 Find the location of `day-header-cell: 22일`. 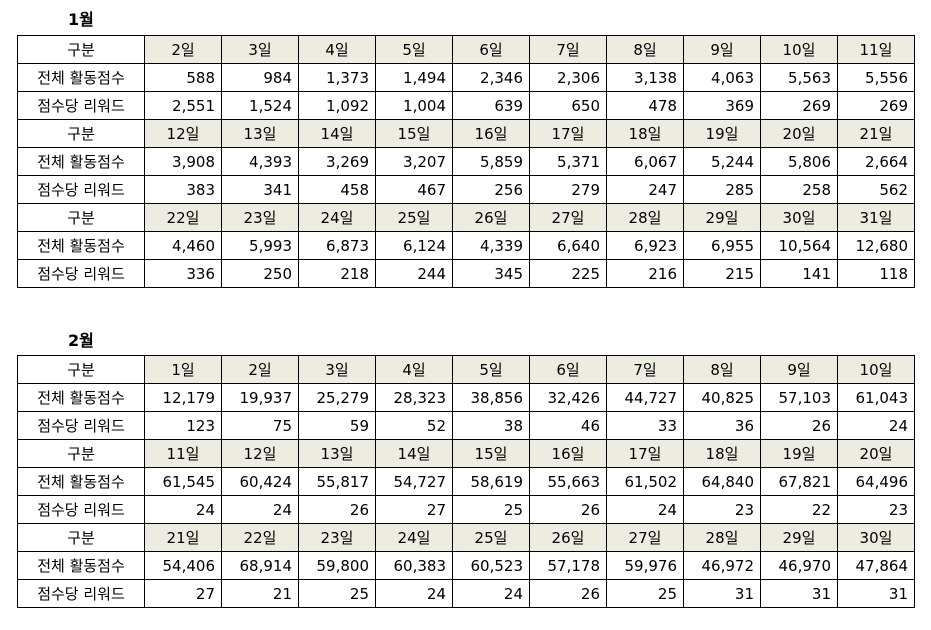

day-header-cell: 22일 is located at coordinates (183, 217).